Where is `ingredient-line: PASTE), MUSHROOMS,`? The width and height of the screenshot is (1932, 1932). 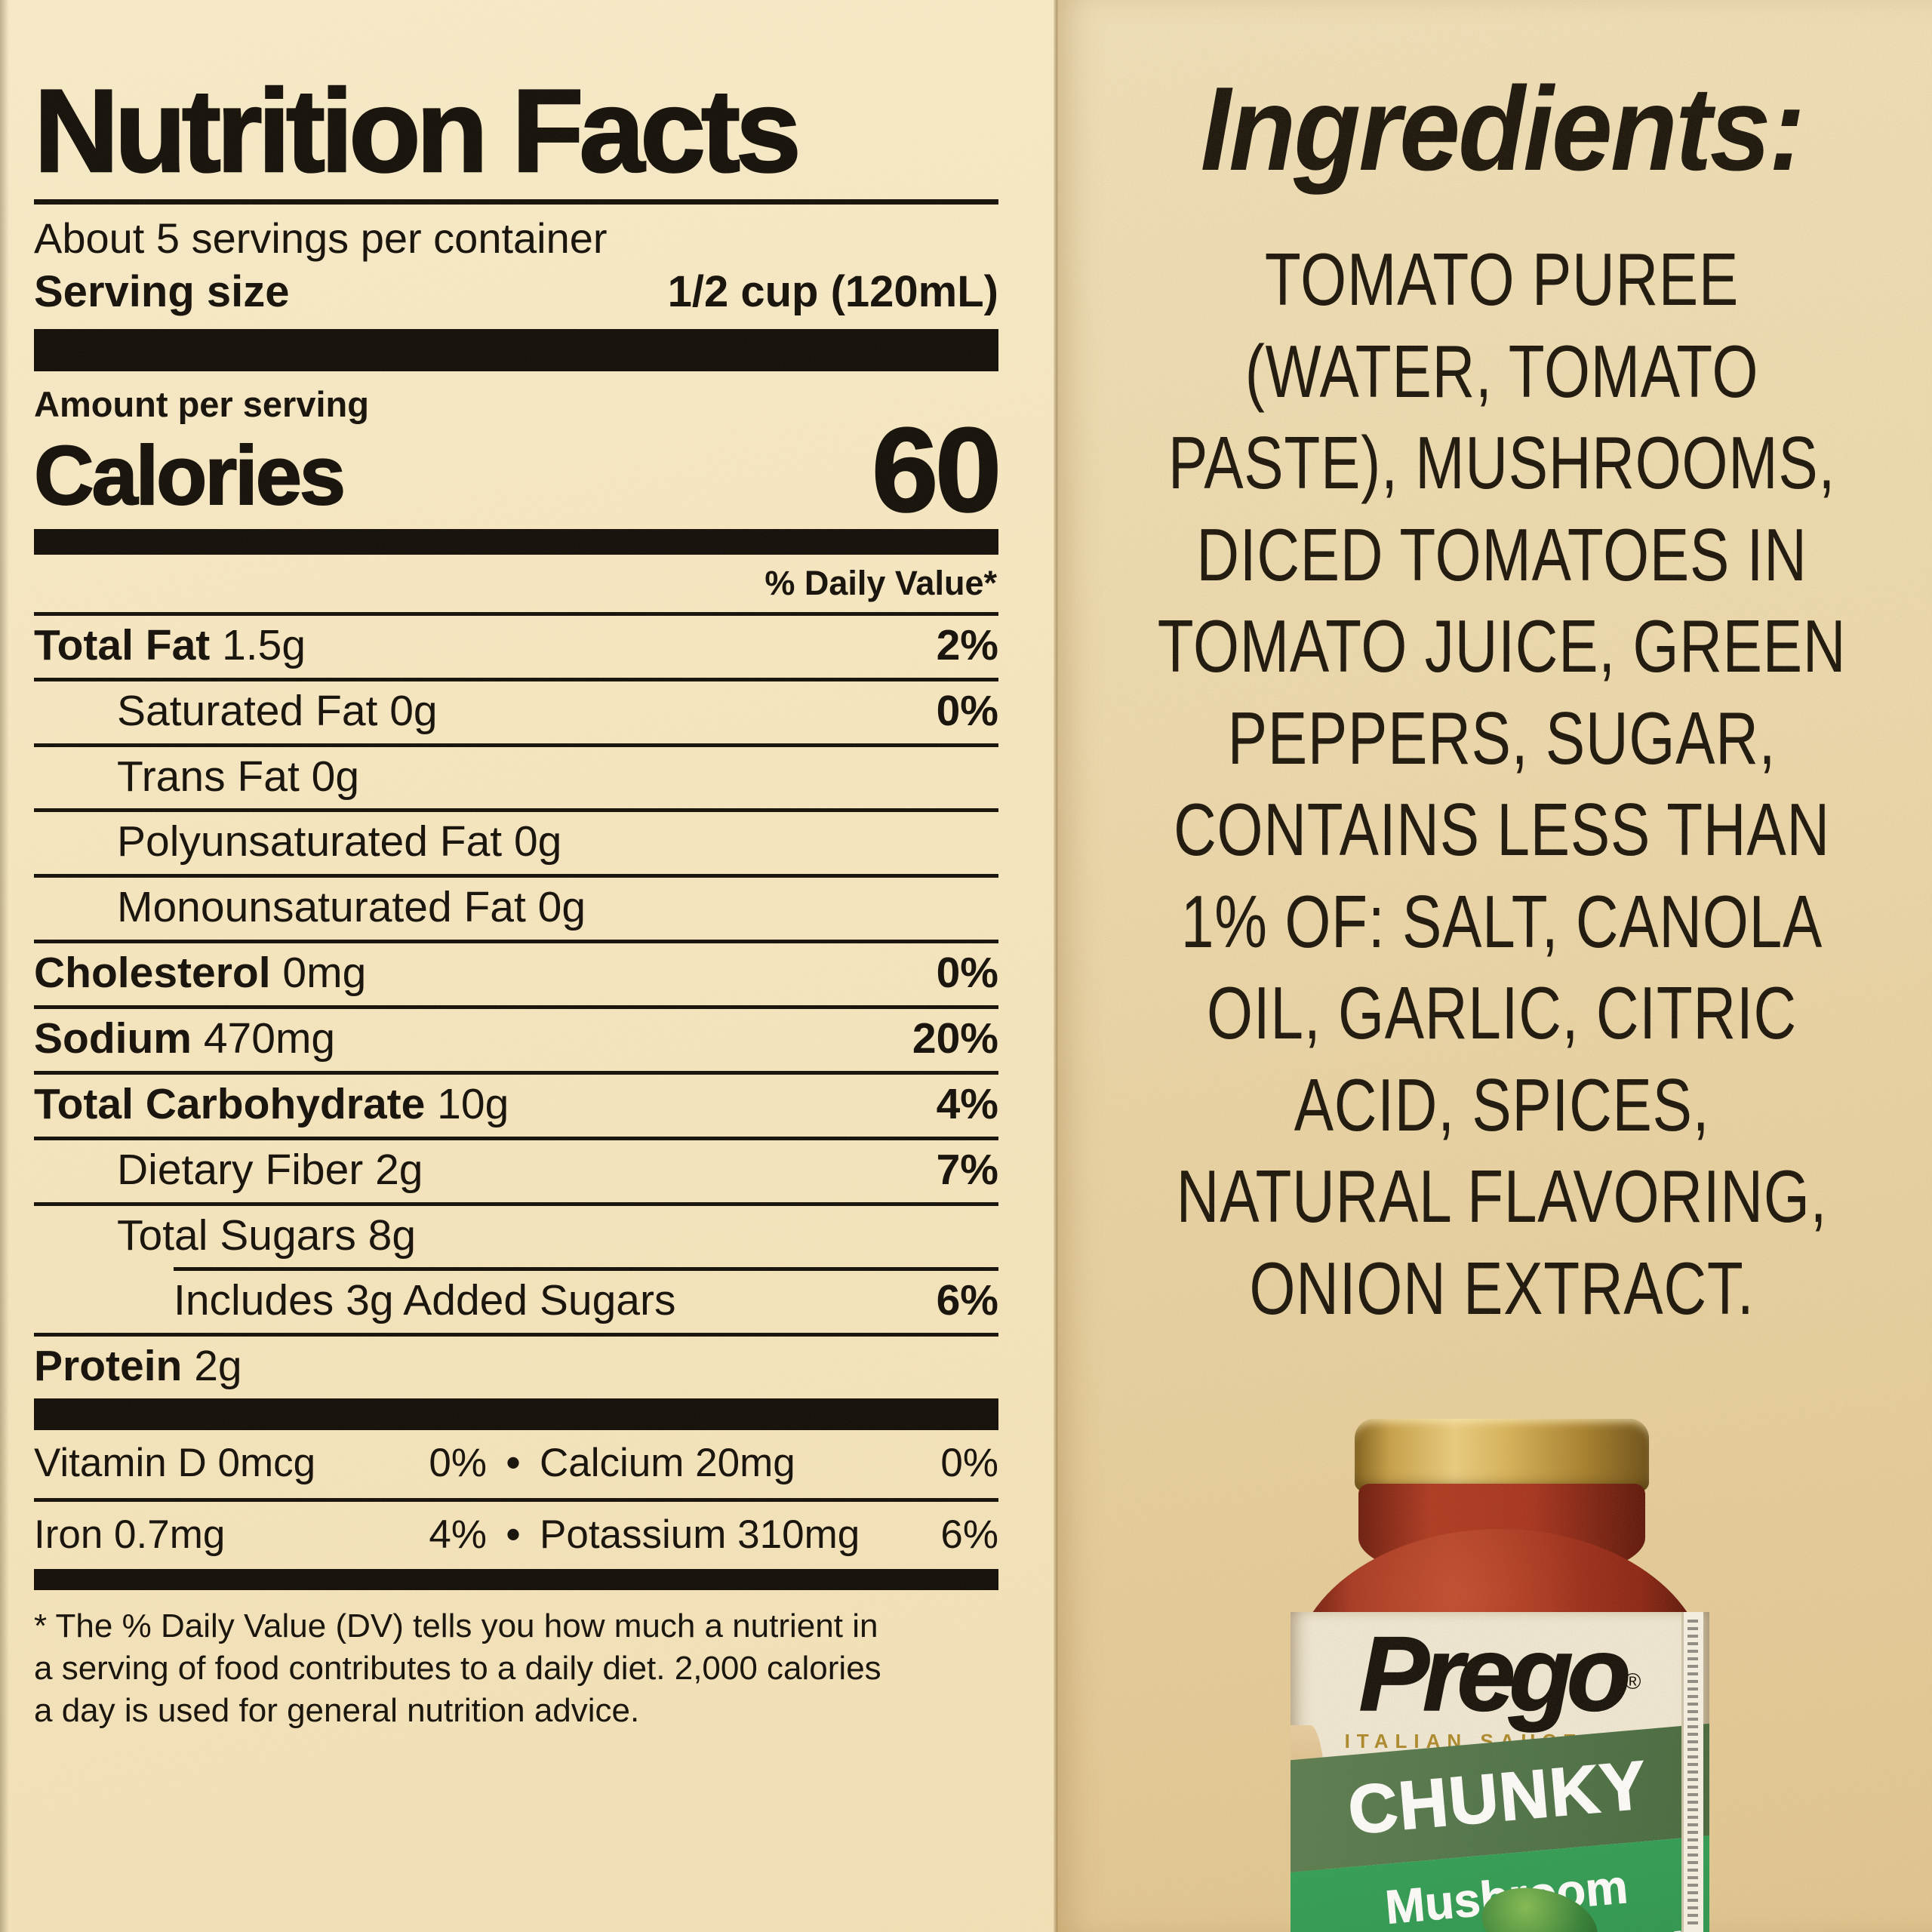
ingredient-line: PASTE), MUSHROOMS, is located at coordinates (1502, 463).